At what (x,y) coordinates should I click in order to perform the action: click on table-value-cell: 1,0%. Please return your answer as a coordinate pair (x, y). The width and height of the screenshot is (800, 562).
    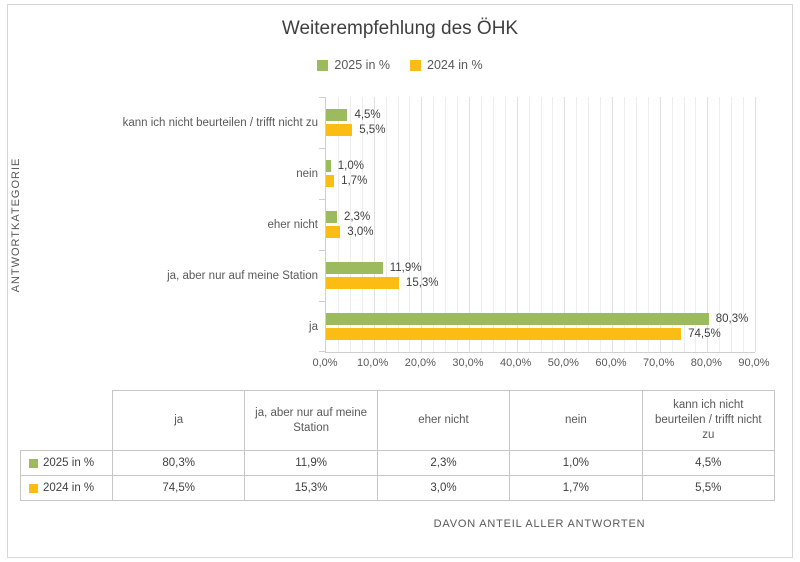
    Looking at the image, I should click on (576, 463).